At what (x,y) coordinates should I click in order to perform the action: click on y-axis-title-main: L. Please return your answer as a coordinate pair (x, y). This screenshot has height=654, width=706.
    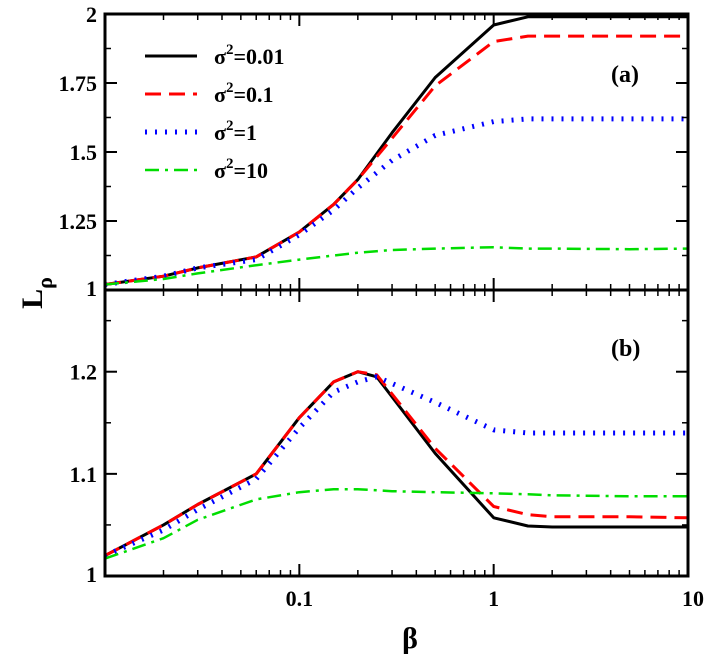
    Looking at the image, I should click on (32, 299).